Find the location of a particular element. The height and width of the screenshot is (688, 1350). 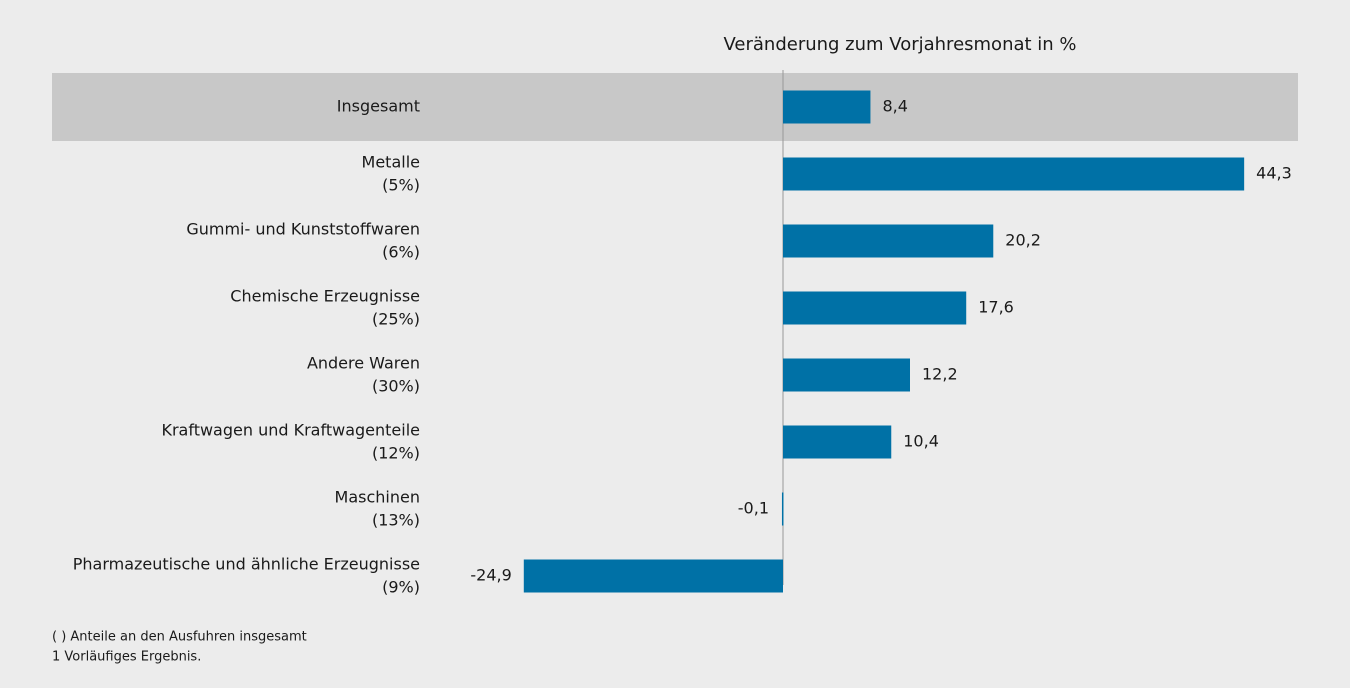

value-label: -0,1 is located at coordinates (753, 508).